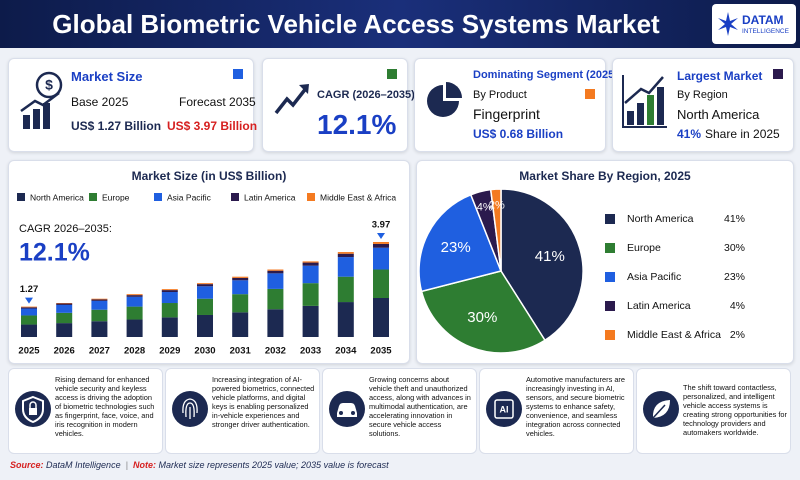 The height and width of the screenshot is (480, 800). Describe the element at coordinates (654, 277) in the screenshot. I see `legend-label: Asia Pacific` at that location.